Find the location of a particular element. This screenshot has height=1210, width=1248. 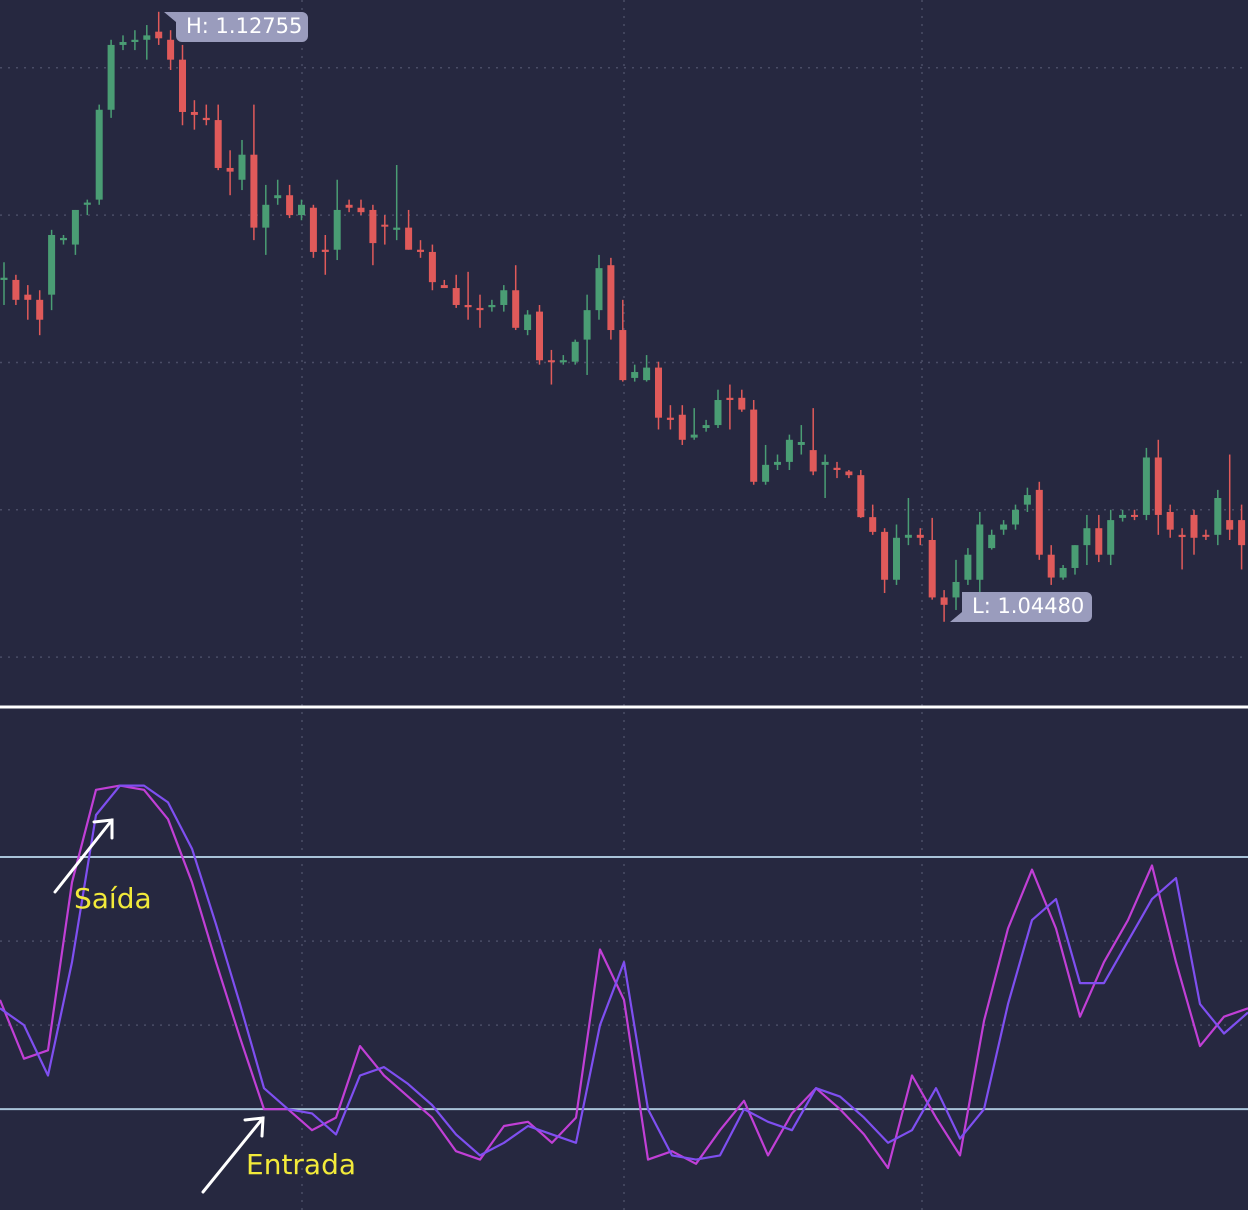

low-label: L: 1.04480 is located at coordinates (1021, 607).